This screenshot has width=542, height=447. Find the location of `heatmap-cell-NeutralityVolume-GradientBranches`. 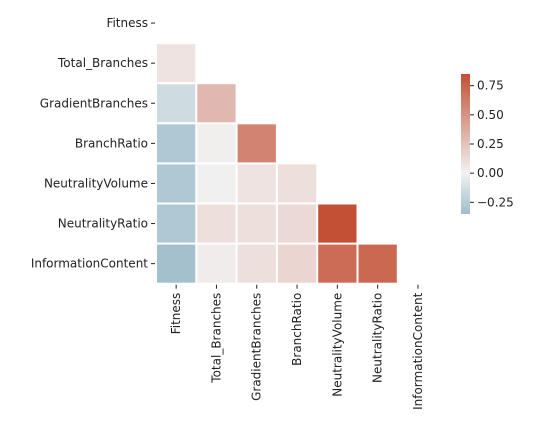

heatmap-cell-NeutralityVolume-GradientBranches is located at coordinates (256, 183).